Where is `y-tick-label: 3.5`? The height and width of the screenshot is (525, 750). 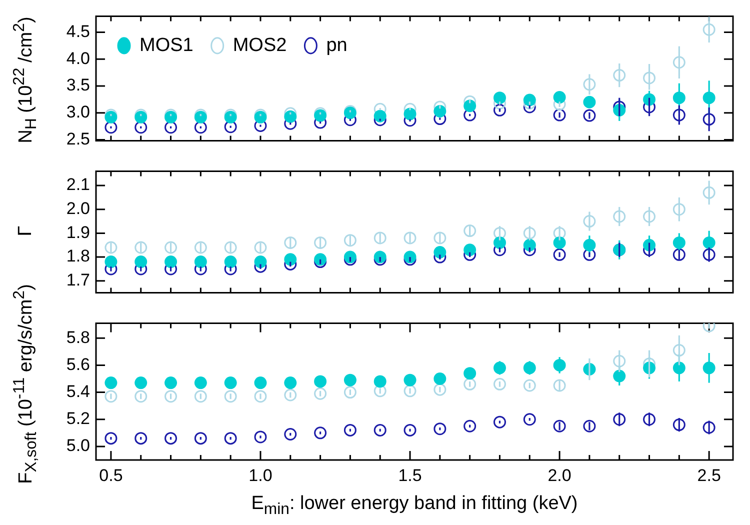
y-tick-label: 3.5 is located at coordinates (78, 85).